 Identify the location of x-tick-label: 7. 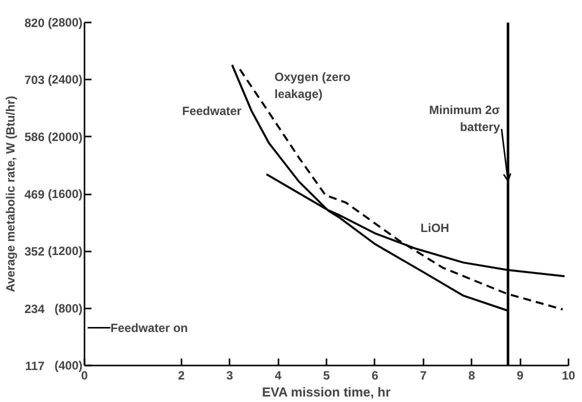
(423, 375).